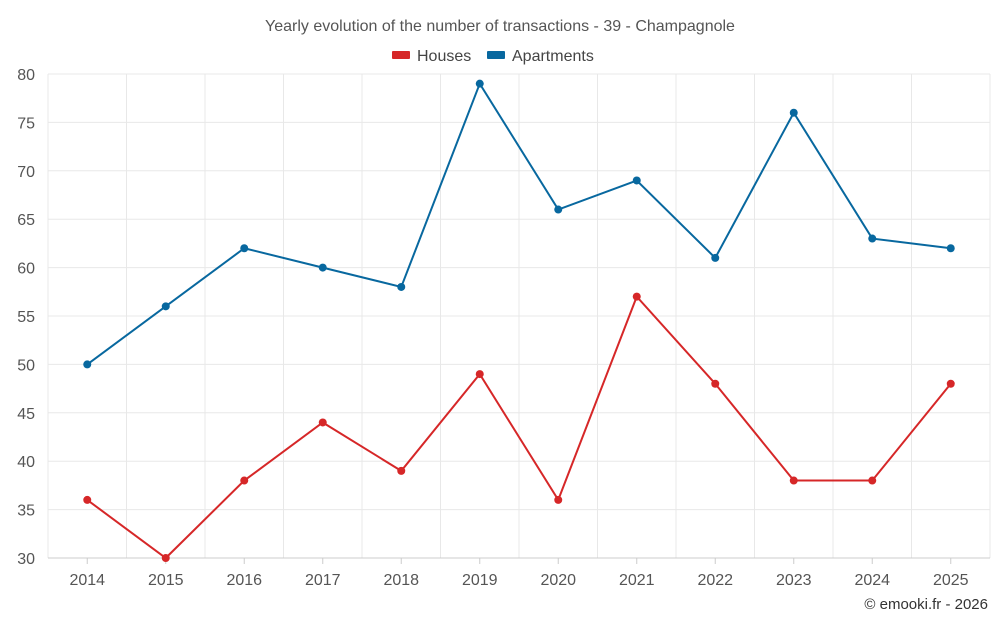 The image size is (1000, 625). I want to click on y-tick-label: 70, so click(26, 172).